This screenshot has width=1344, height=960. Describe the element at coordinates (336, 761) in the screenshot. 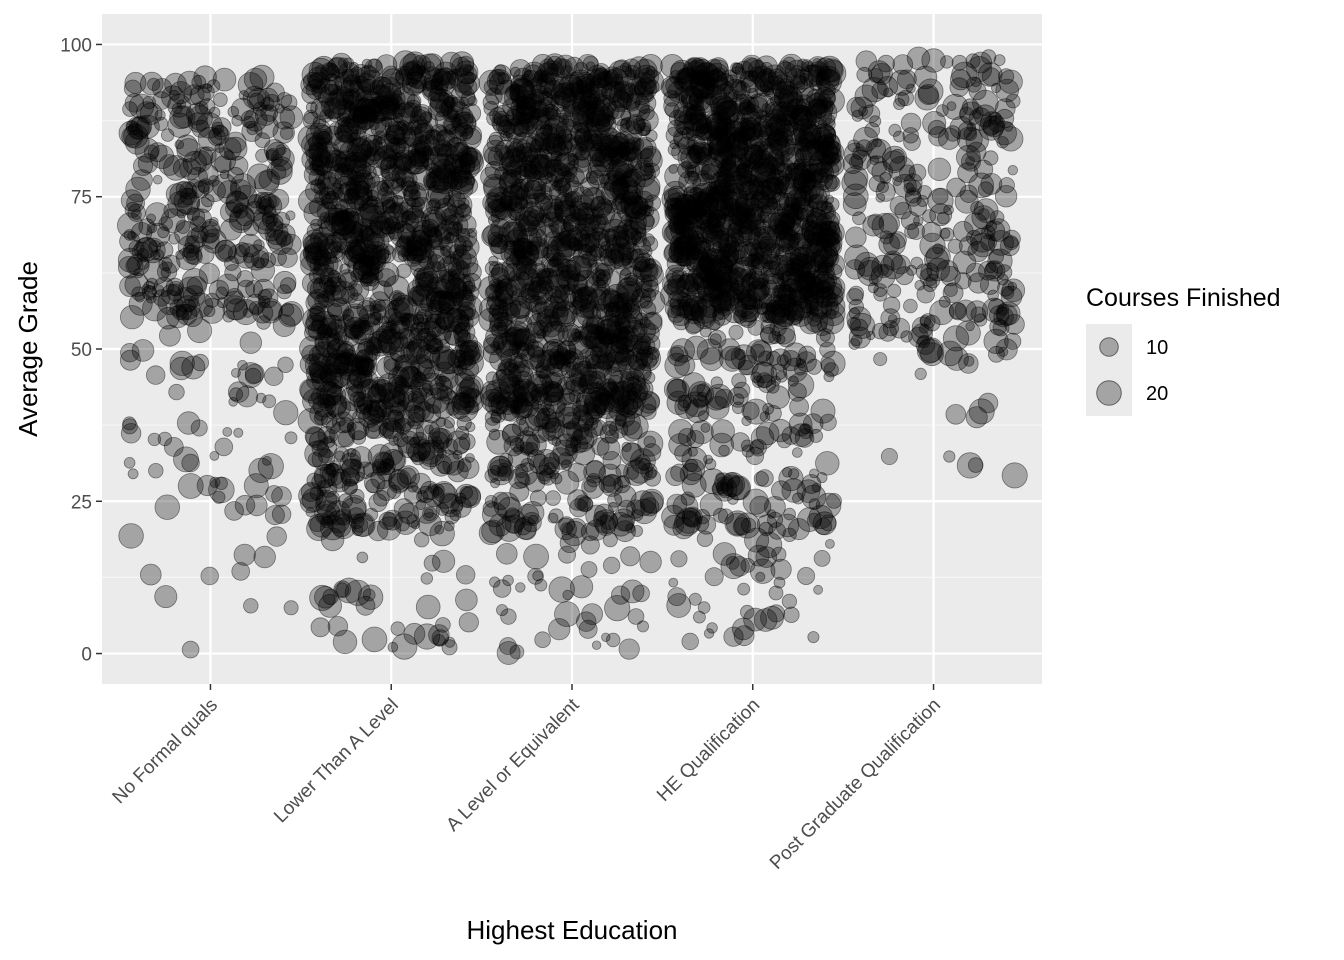

I see `x-tick-label: Lower Than A Level` at that location.